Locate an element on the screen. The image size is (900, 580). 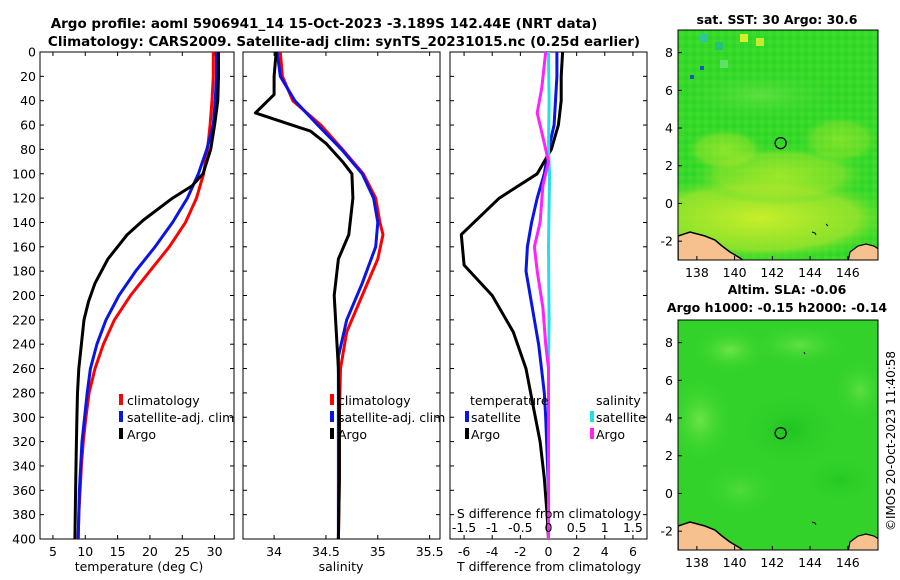
x-tick-label: -6 is located at coordinates (464, 551).